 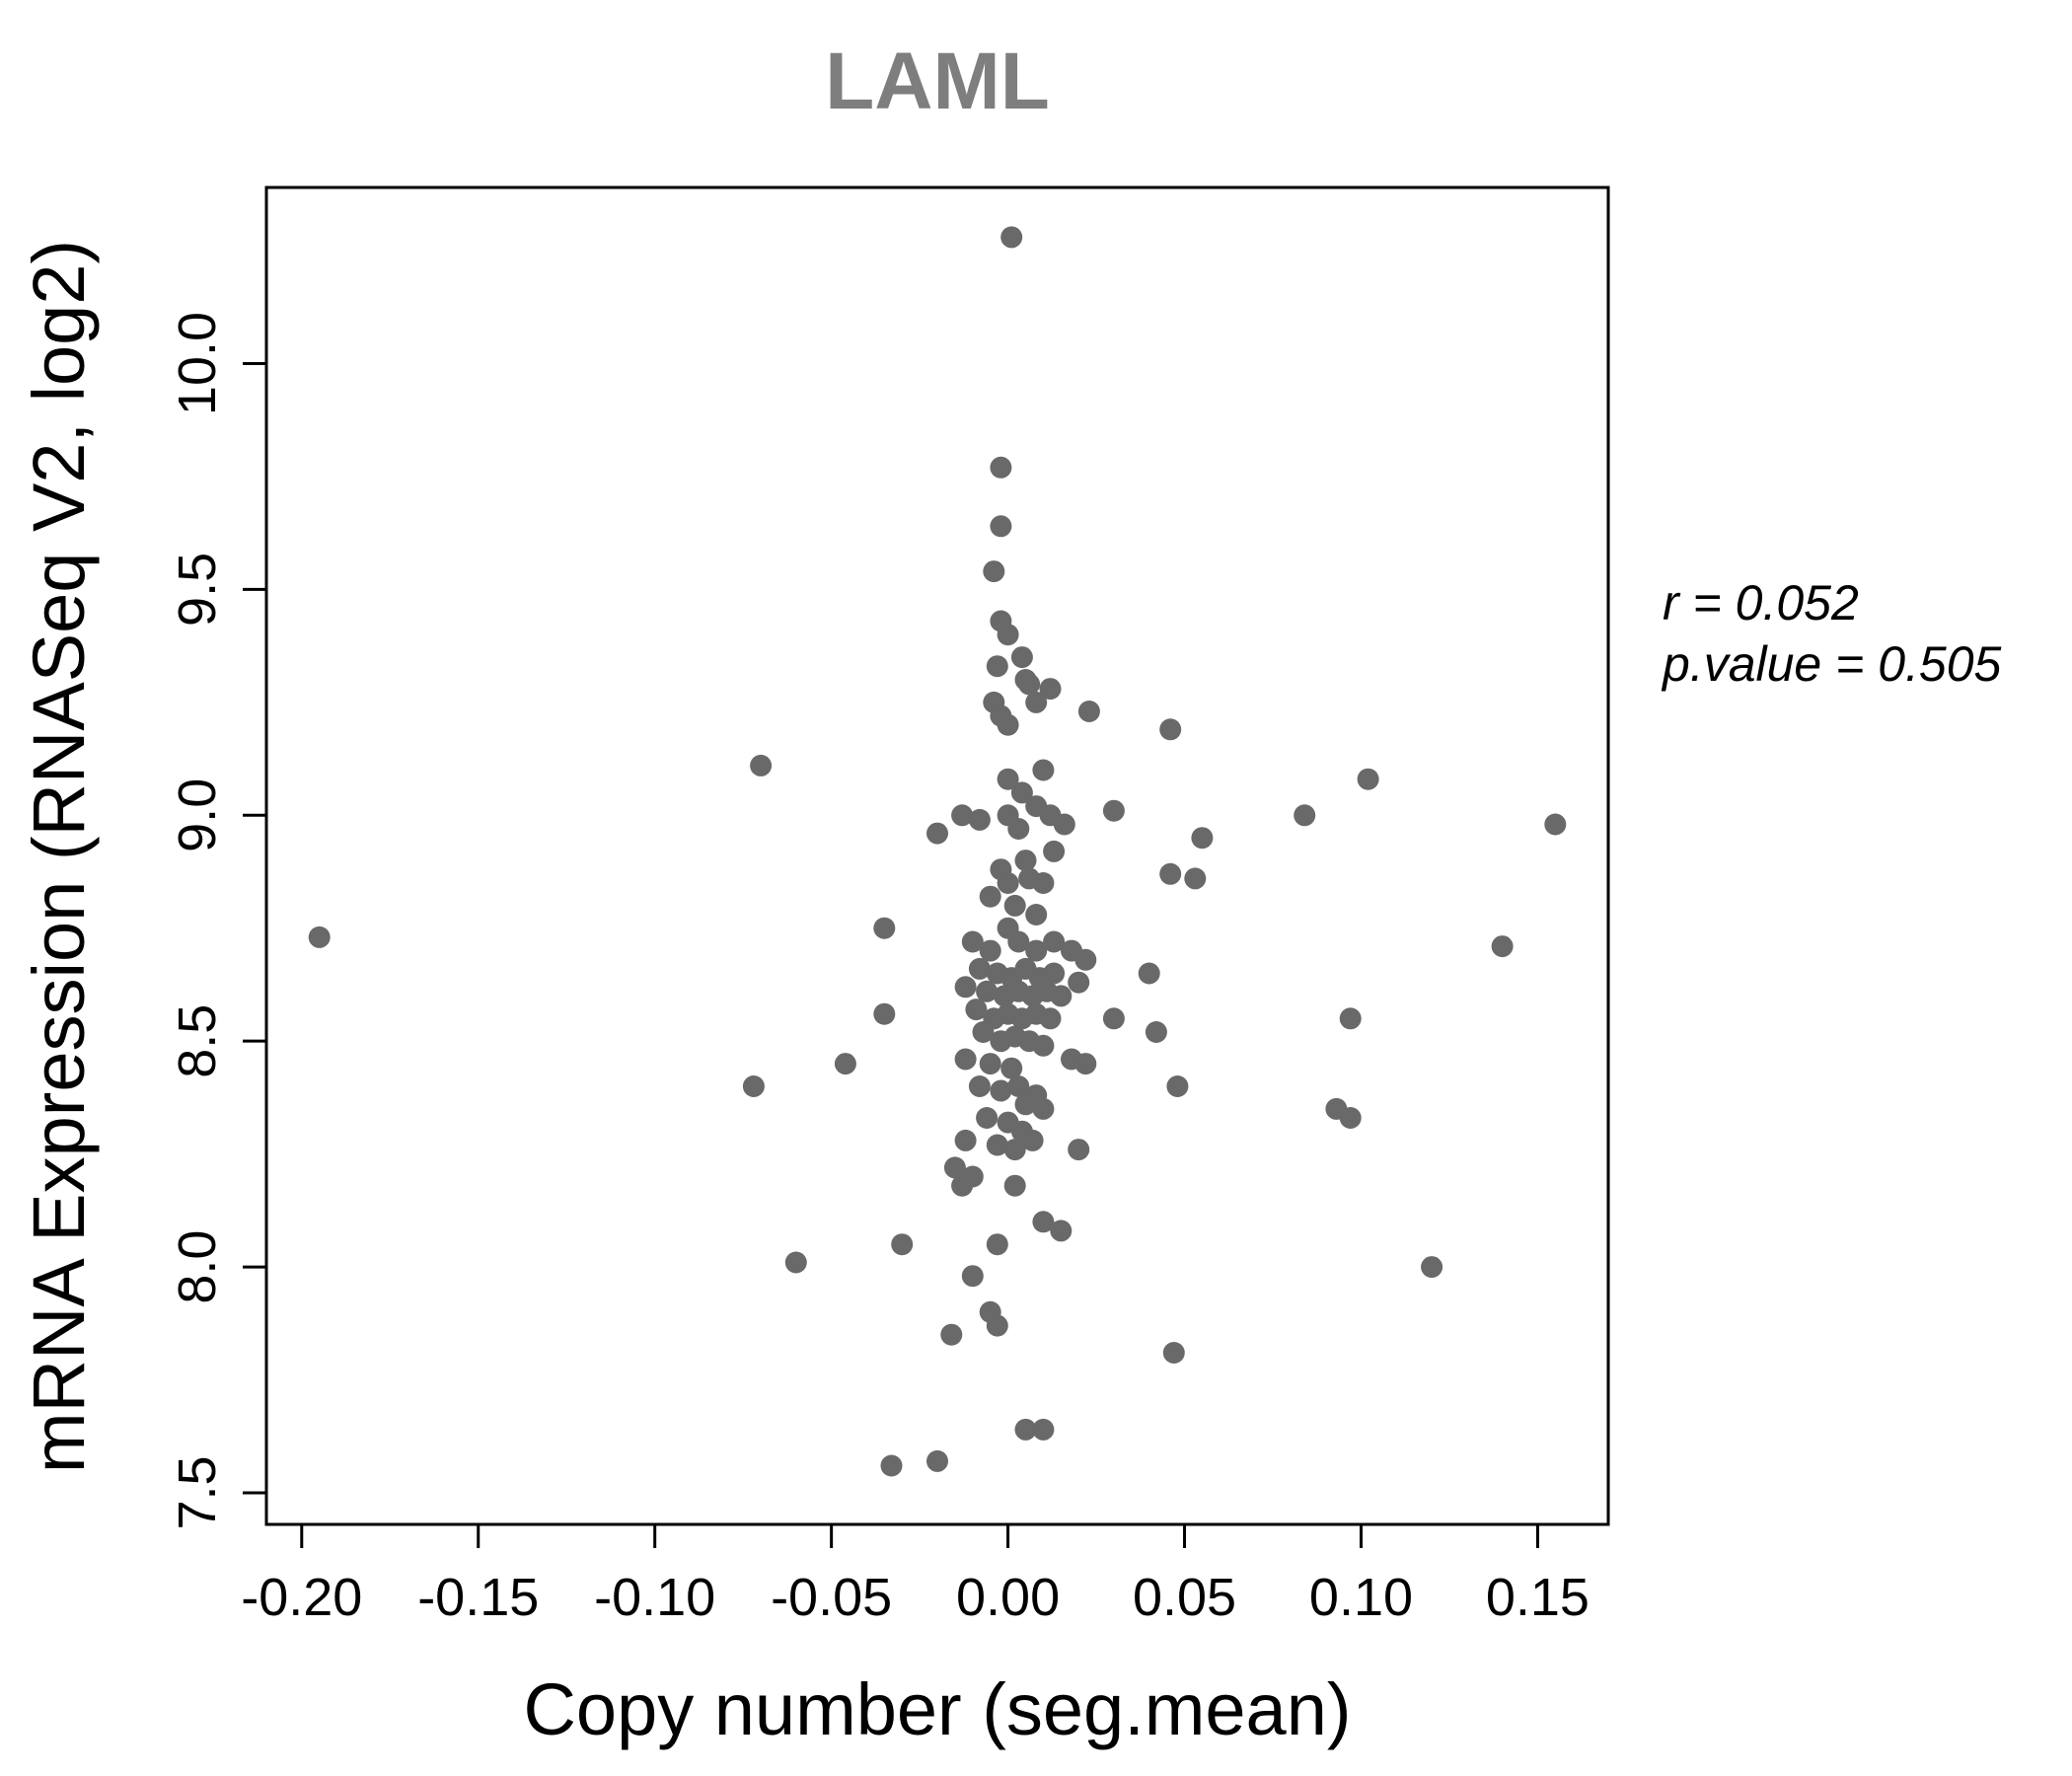 I want to click on y-tick-label: 9.0, so click(x=198, y=815).